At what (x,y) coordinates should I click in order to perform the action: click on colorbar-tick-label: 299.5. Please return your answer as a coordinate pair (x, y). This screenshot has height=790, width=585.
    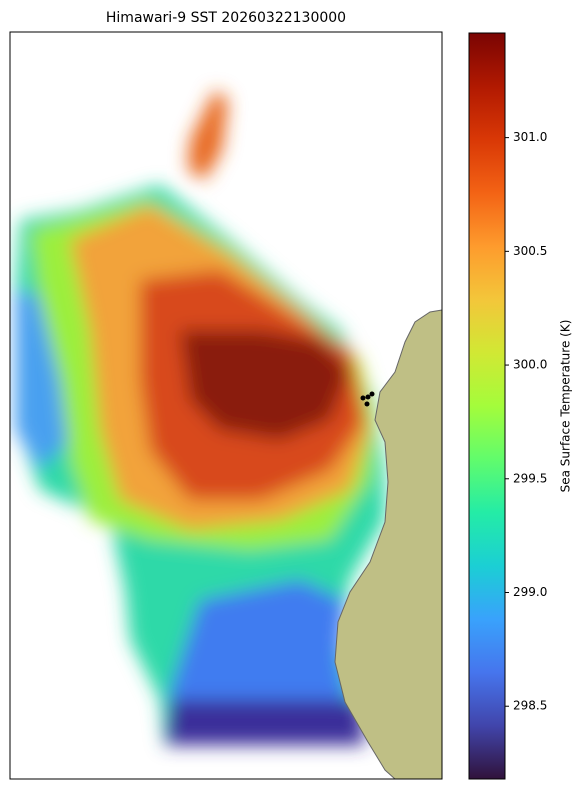
    Looking at the image, I should click on (530, 478).